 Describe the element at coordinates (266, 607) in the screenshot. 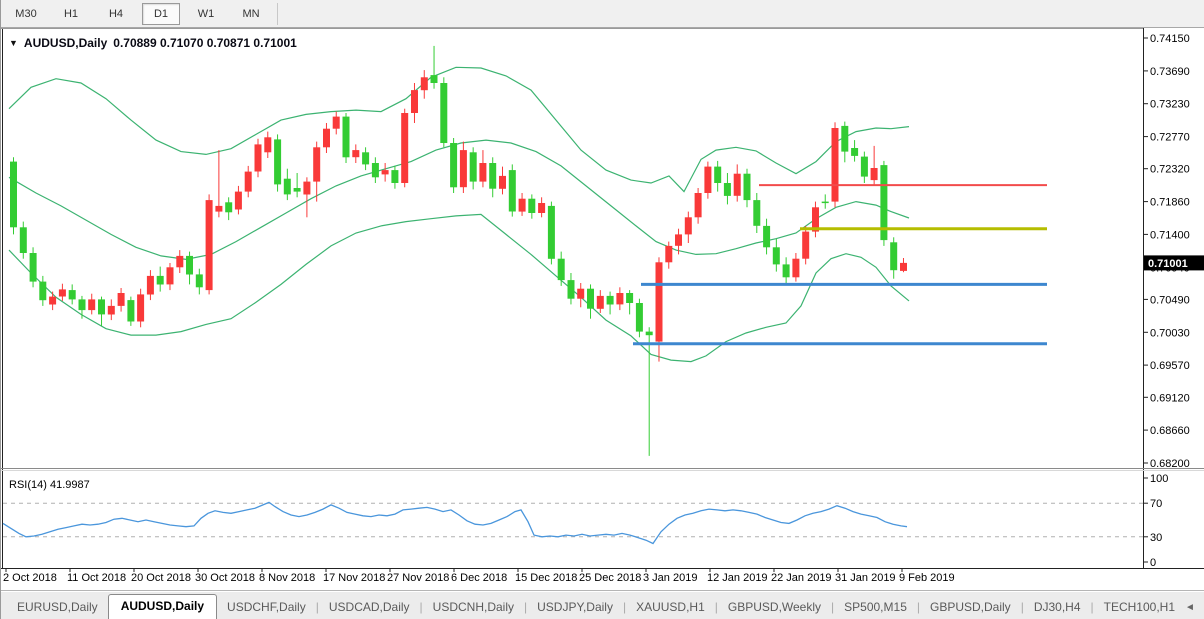

I see `chart-tab-usdchf: USDCHF,Daily` at that location.